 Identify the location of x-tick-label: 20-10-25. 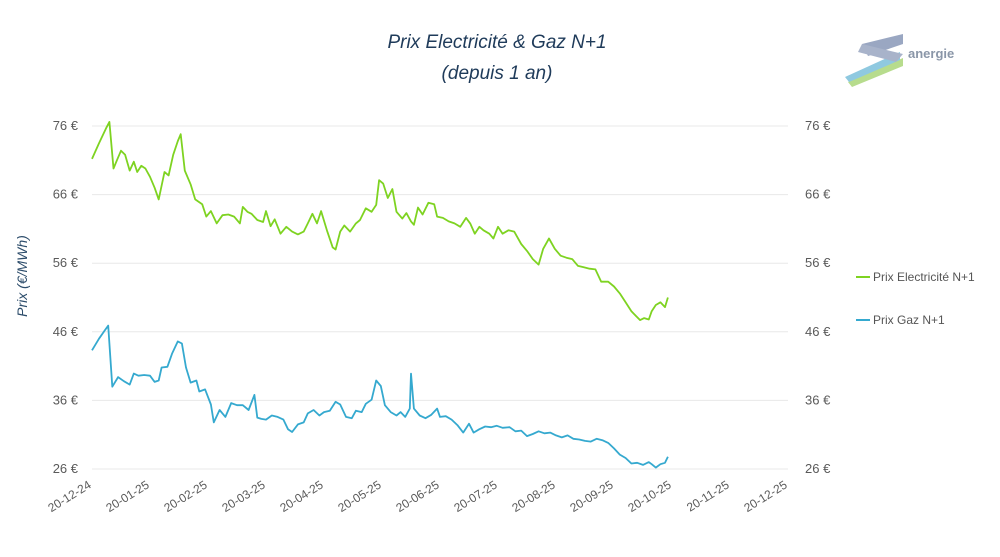
(649, 497).